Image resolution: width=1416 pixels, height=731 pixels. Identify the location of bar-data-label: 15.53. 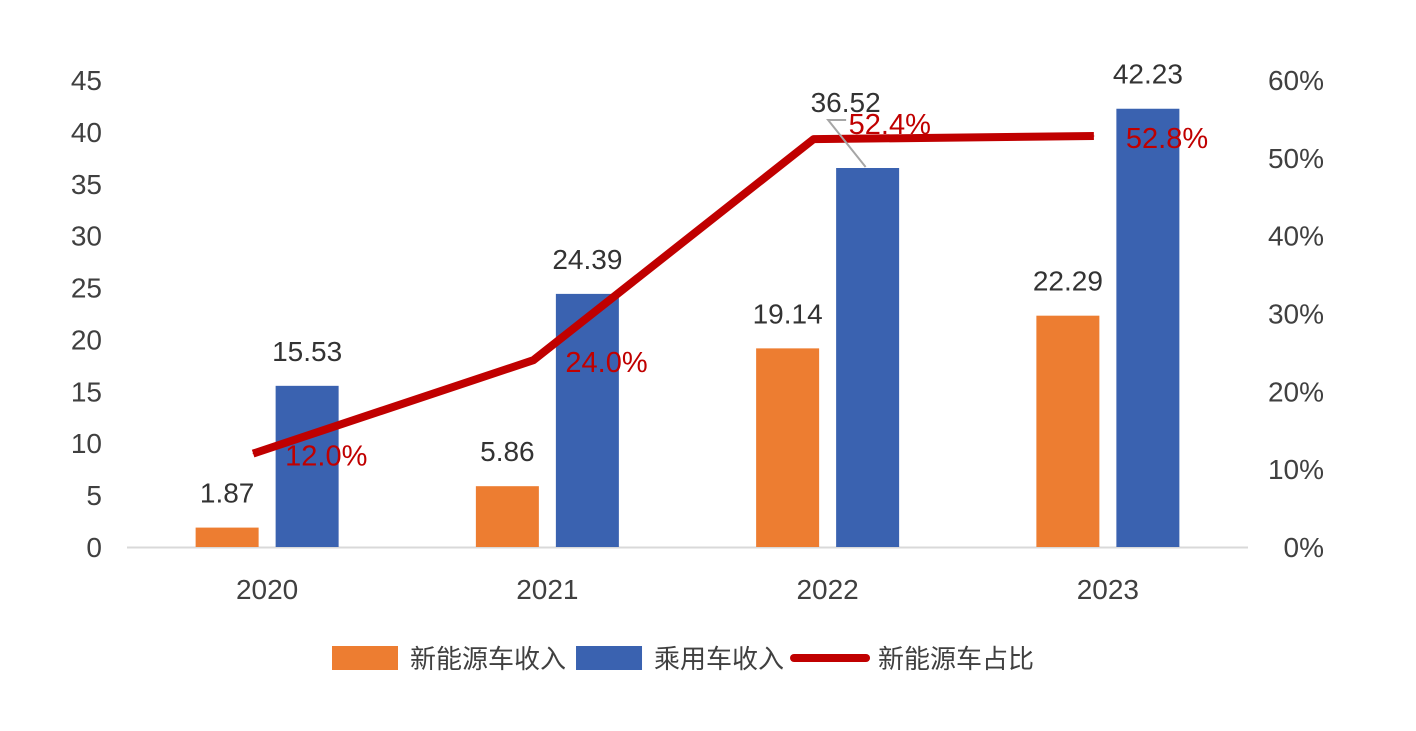
(307, 351).